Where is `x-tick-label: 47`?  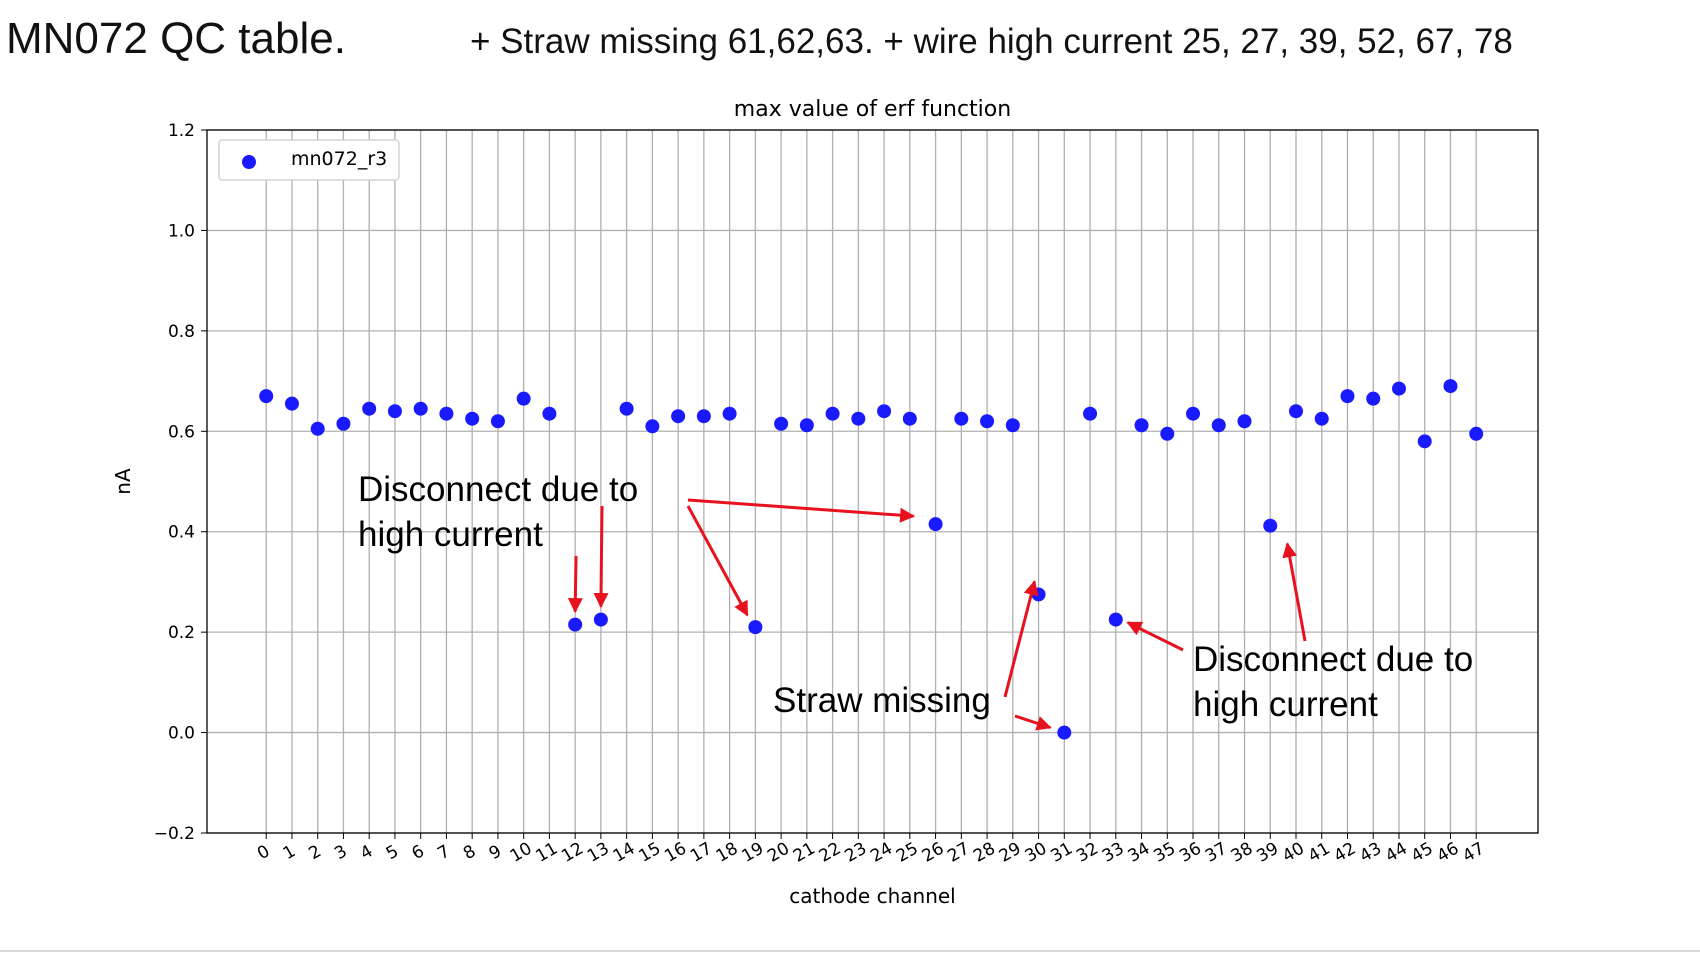
x-tick-label: 47 is located at coordinates (1473, 853).